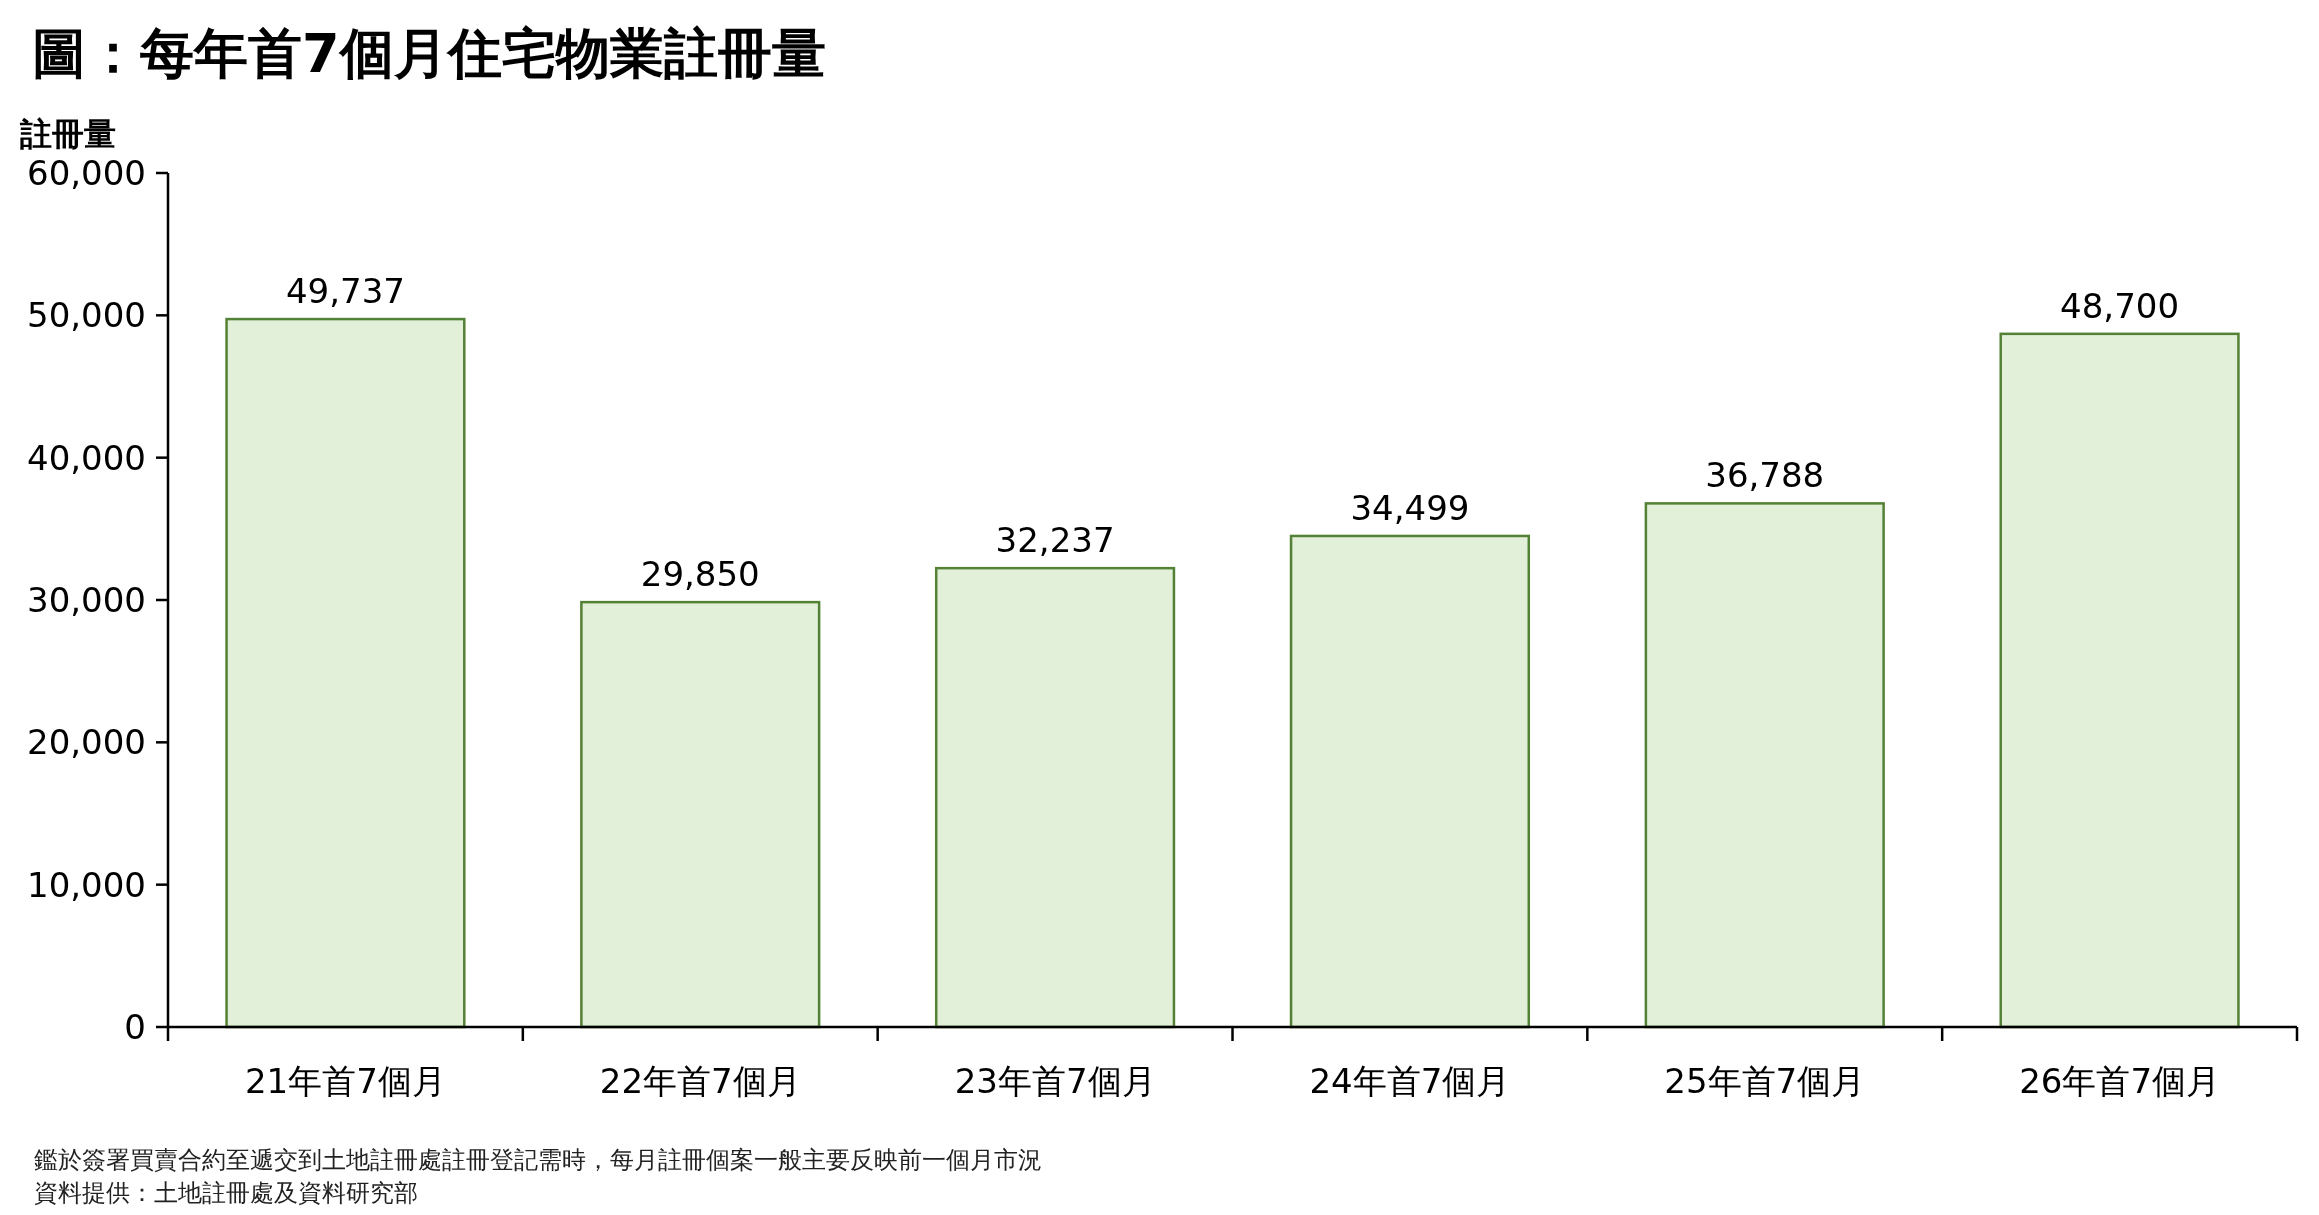  I want to click on y-tick-label: 40,000, so click(86, 457).